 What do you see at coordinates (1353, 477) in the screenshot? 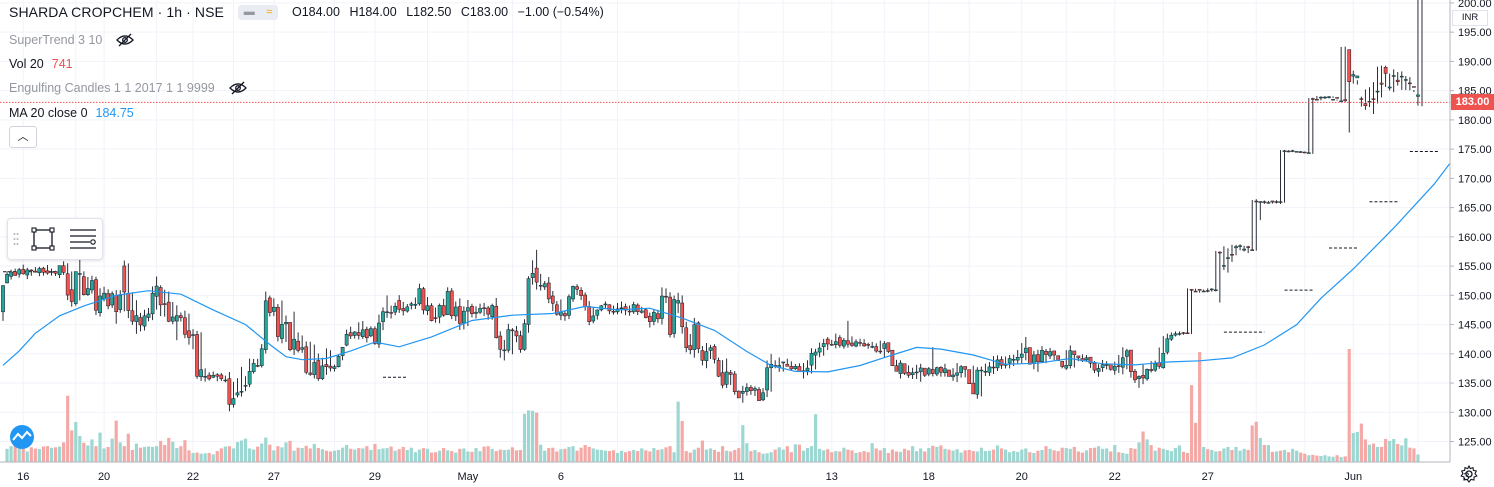
I see `time-tick-label: Jun` at bounding box center [1353, 477].